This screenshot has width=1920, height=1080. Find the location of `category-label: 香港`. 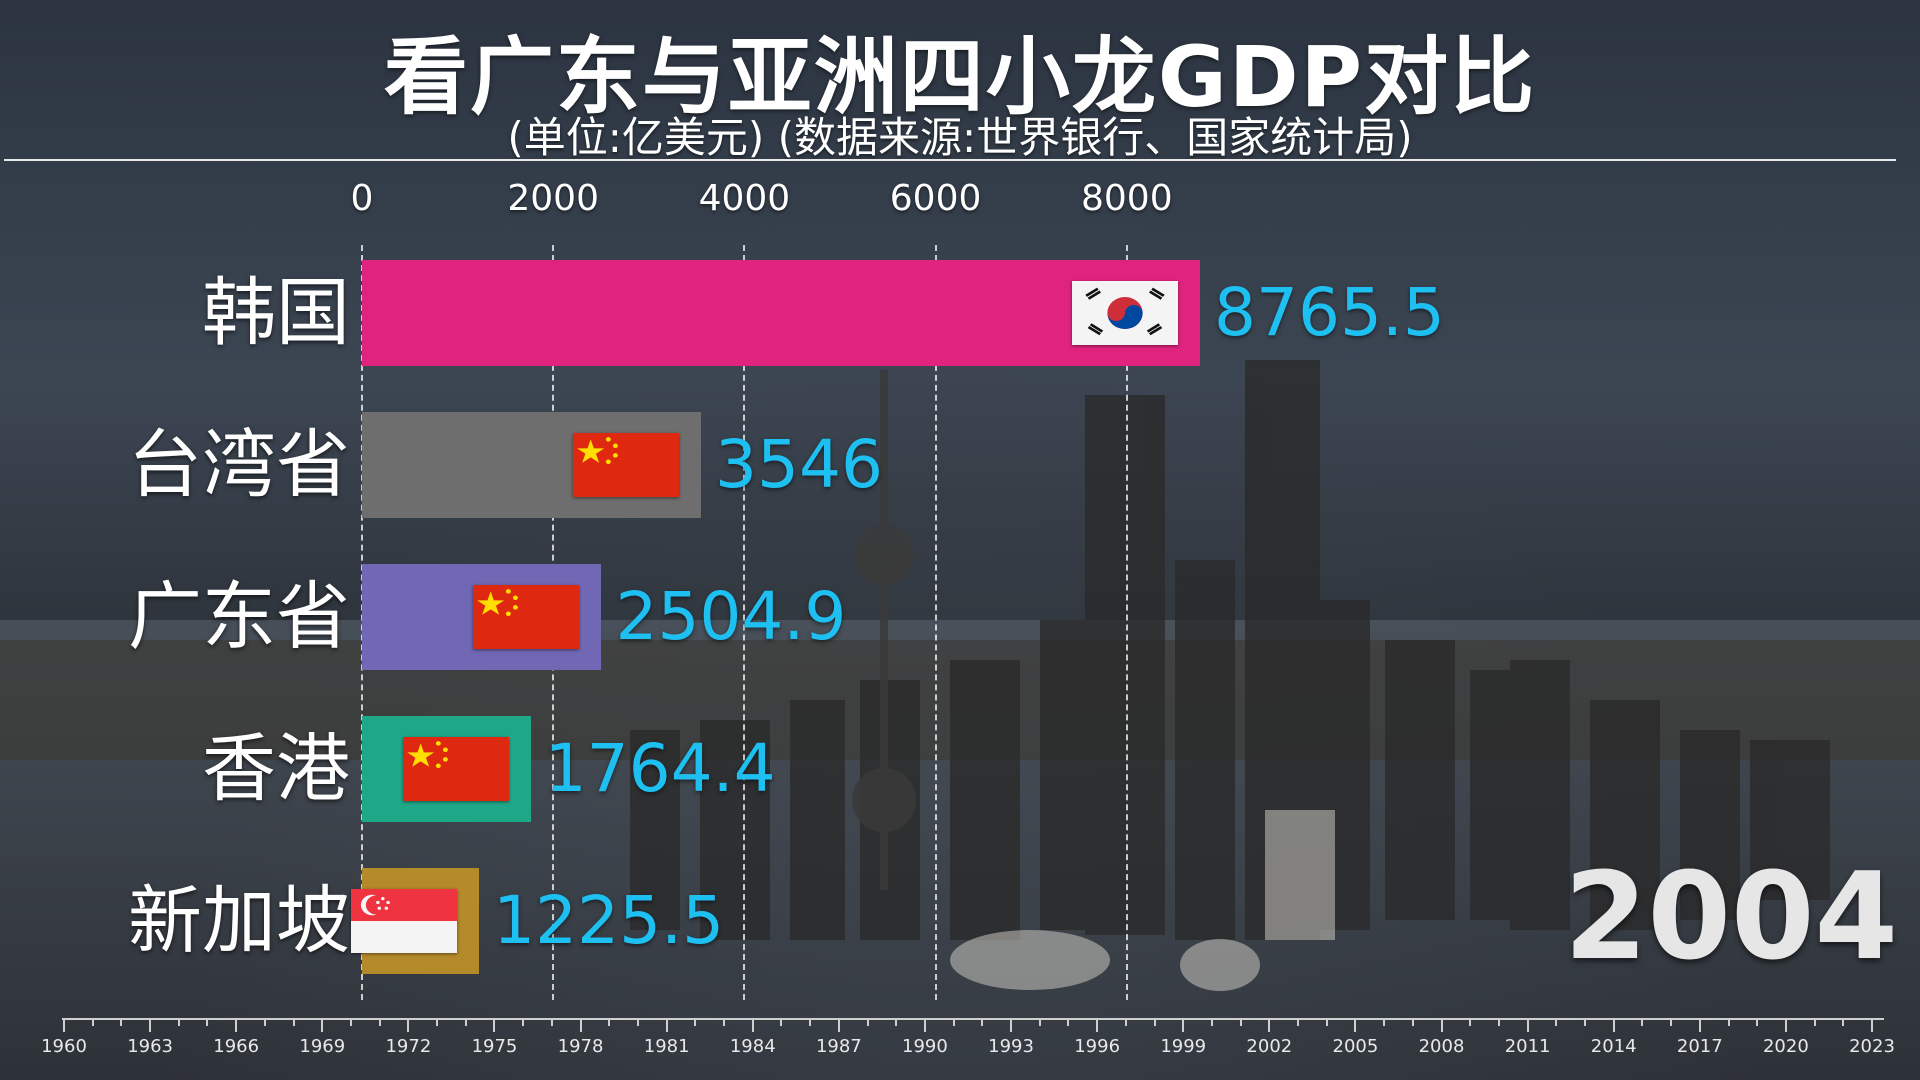

category-label: 香港 is located at coordinates (276, 769).